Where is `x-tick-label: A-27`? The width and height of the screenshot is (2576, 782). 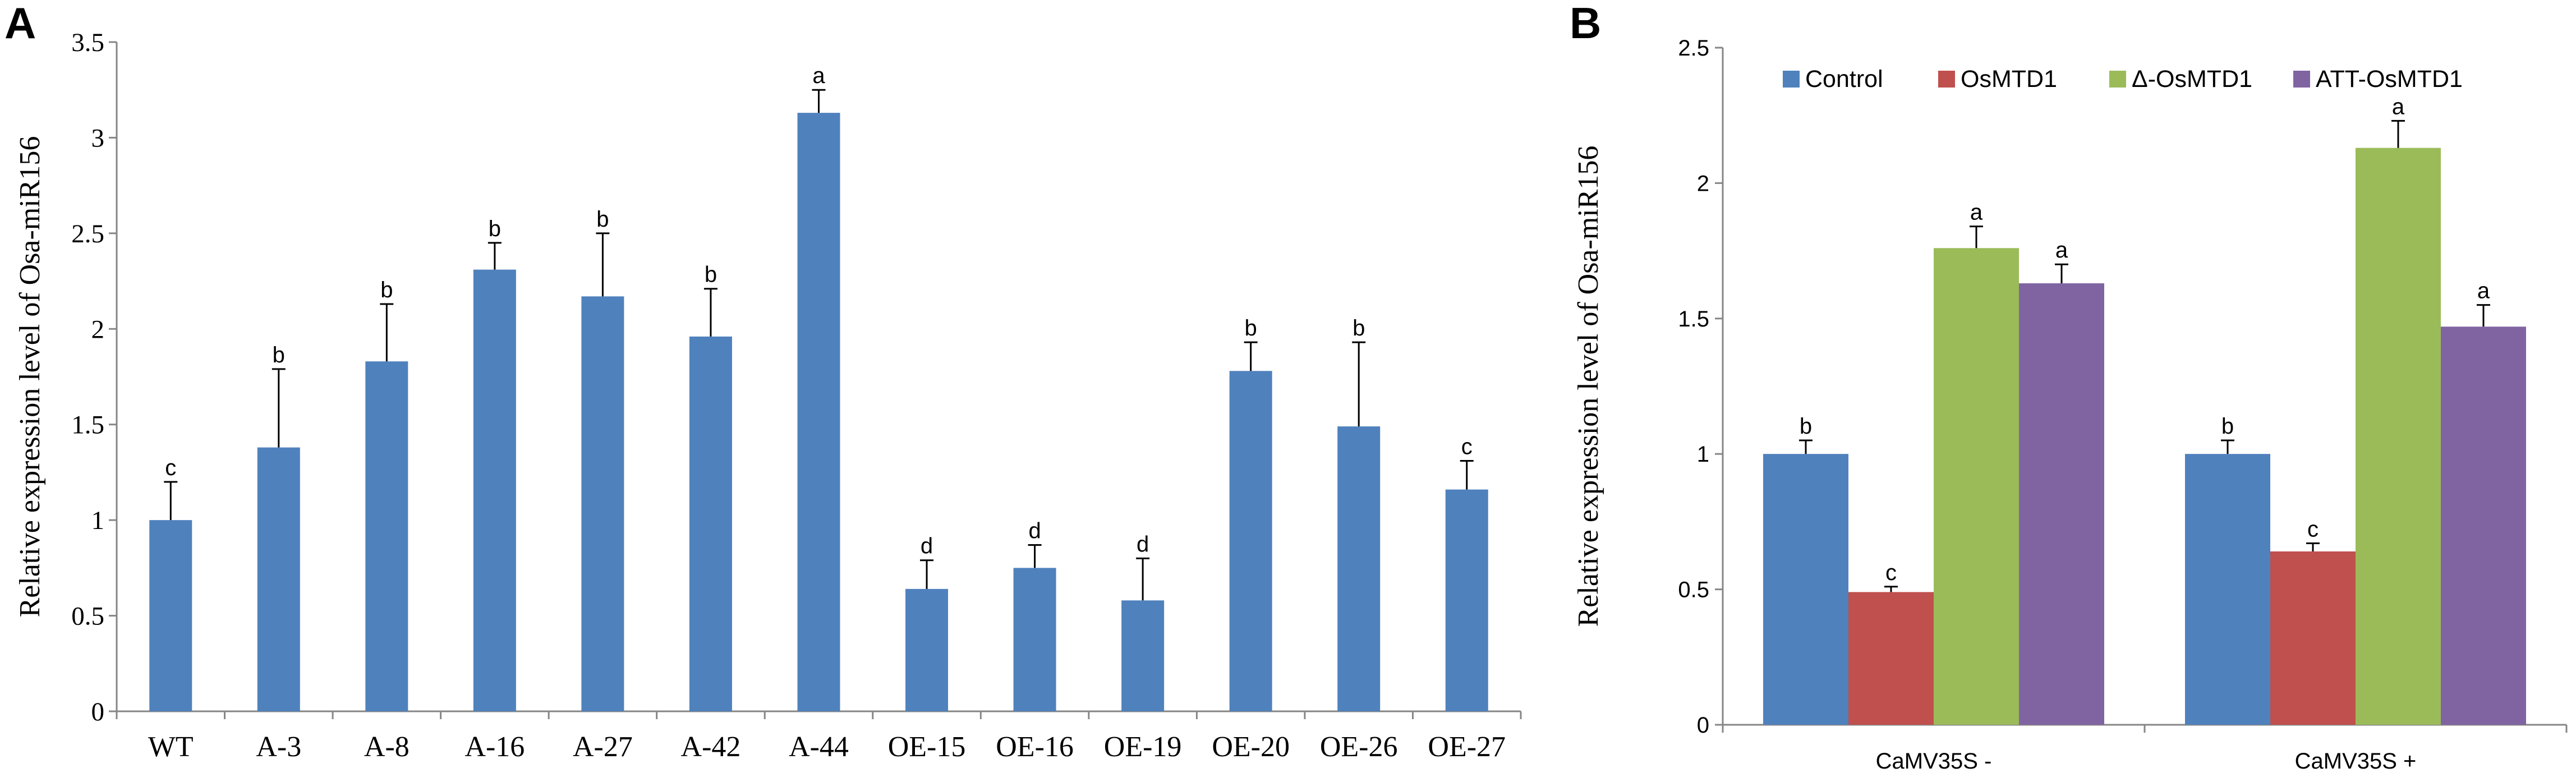 x-tick-label: A-27 is located at coordinates (603, 747).